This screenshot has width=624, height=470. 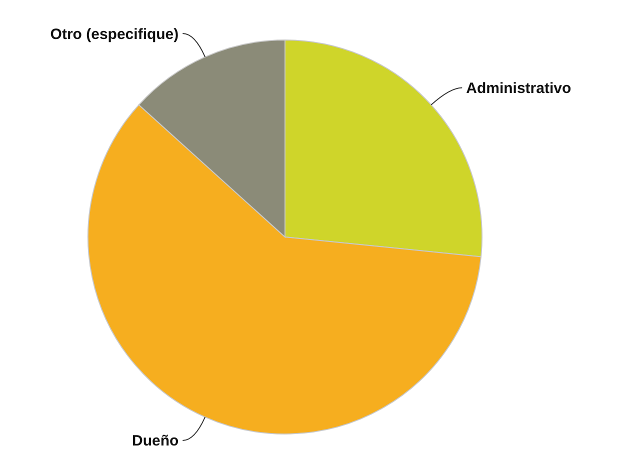 I want to click on slice-label: Dueño, so click(x=155, y=441).